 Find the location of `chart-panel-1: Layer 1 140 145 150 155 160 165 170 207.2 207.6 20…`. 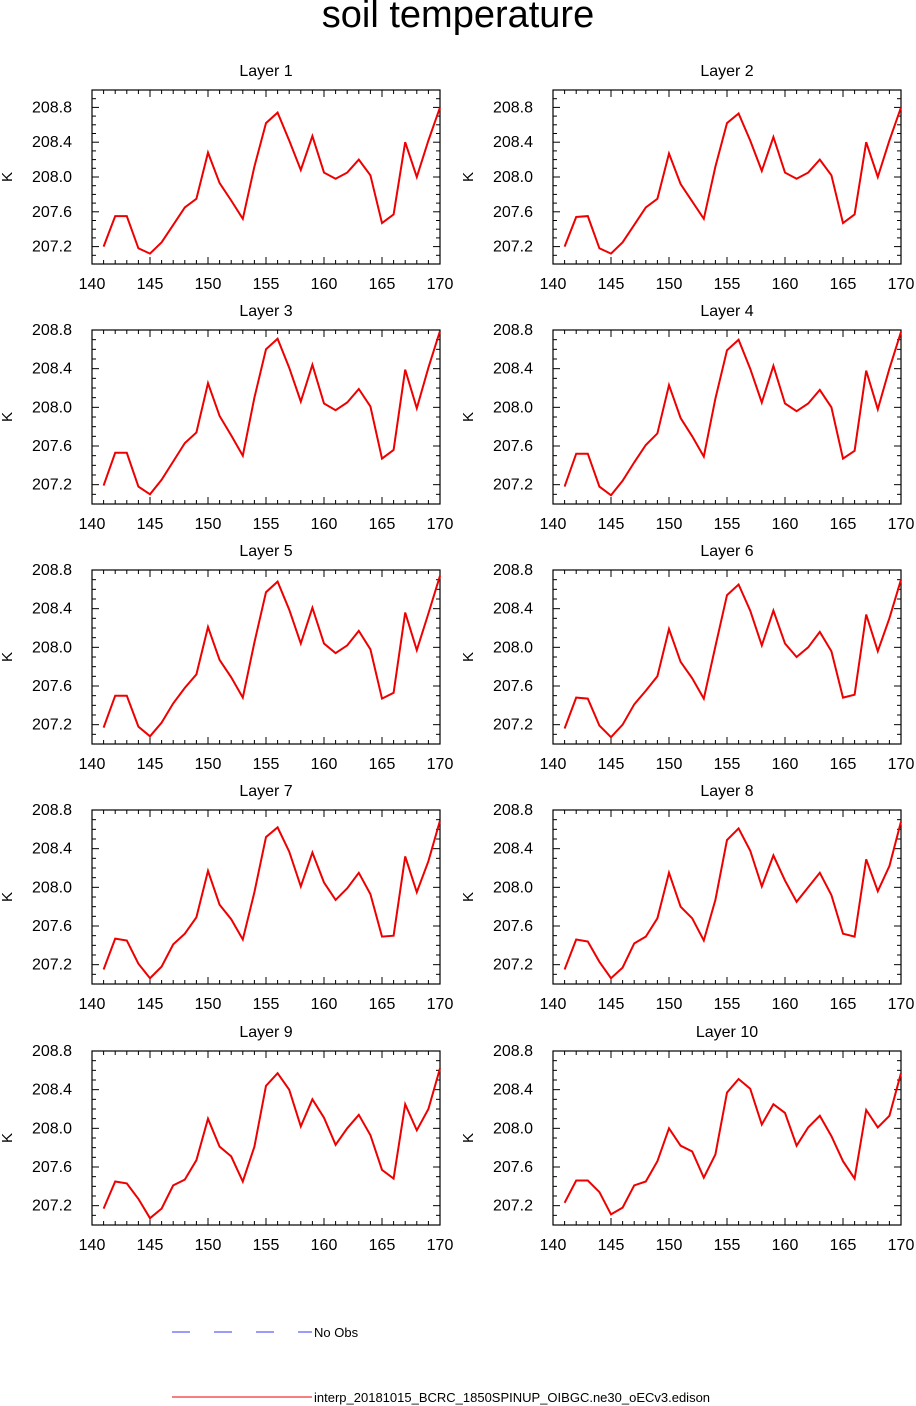

chart-panel-1: Layer 1 140 145 150 155 160 165 170 207.2 207.6 20… is located at coordinates (226, 178).